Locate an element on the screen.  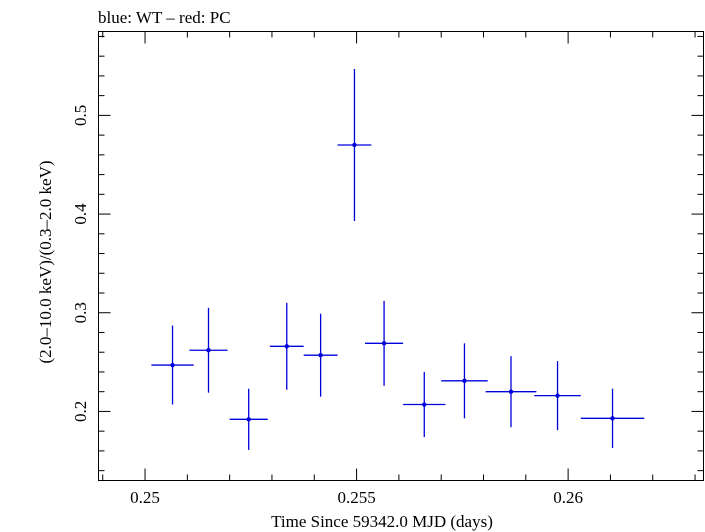
x-tick-label: 0.25 is located at coordinates (145, 497).